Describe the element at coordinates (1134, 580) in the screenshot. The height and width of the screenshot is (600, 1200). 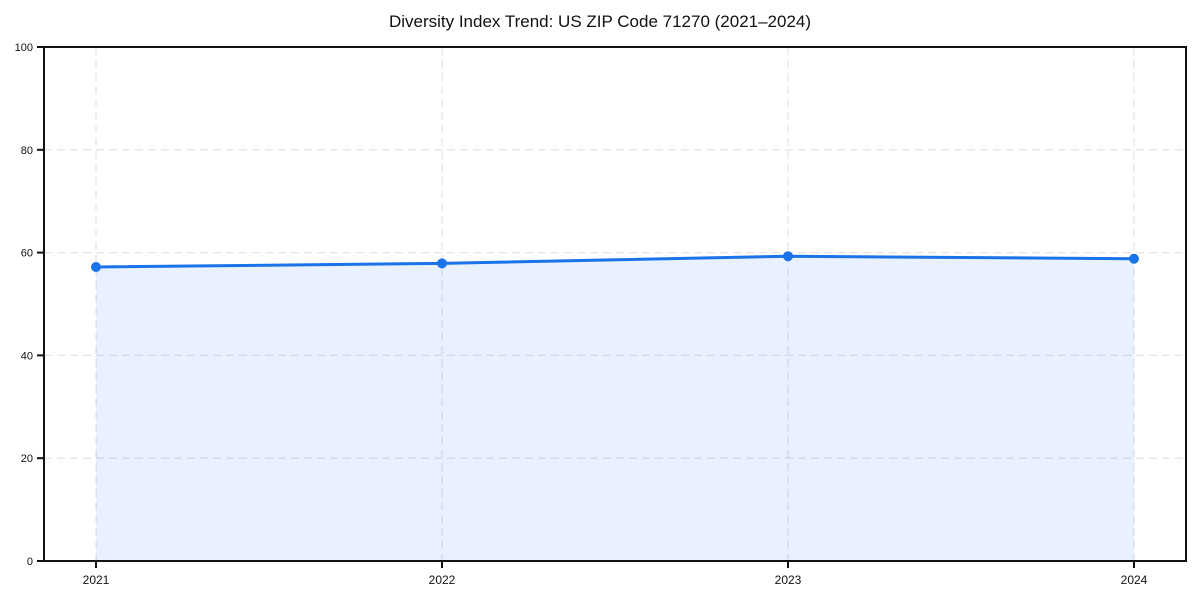
I see `x-tick-label: 2024` at that location.